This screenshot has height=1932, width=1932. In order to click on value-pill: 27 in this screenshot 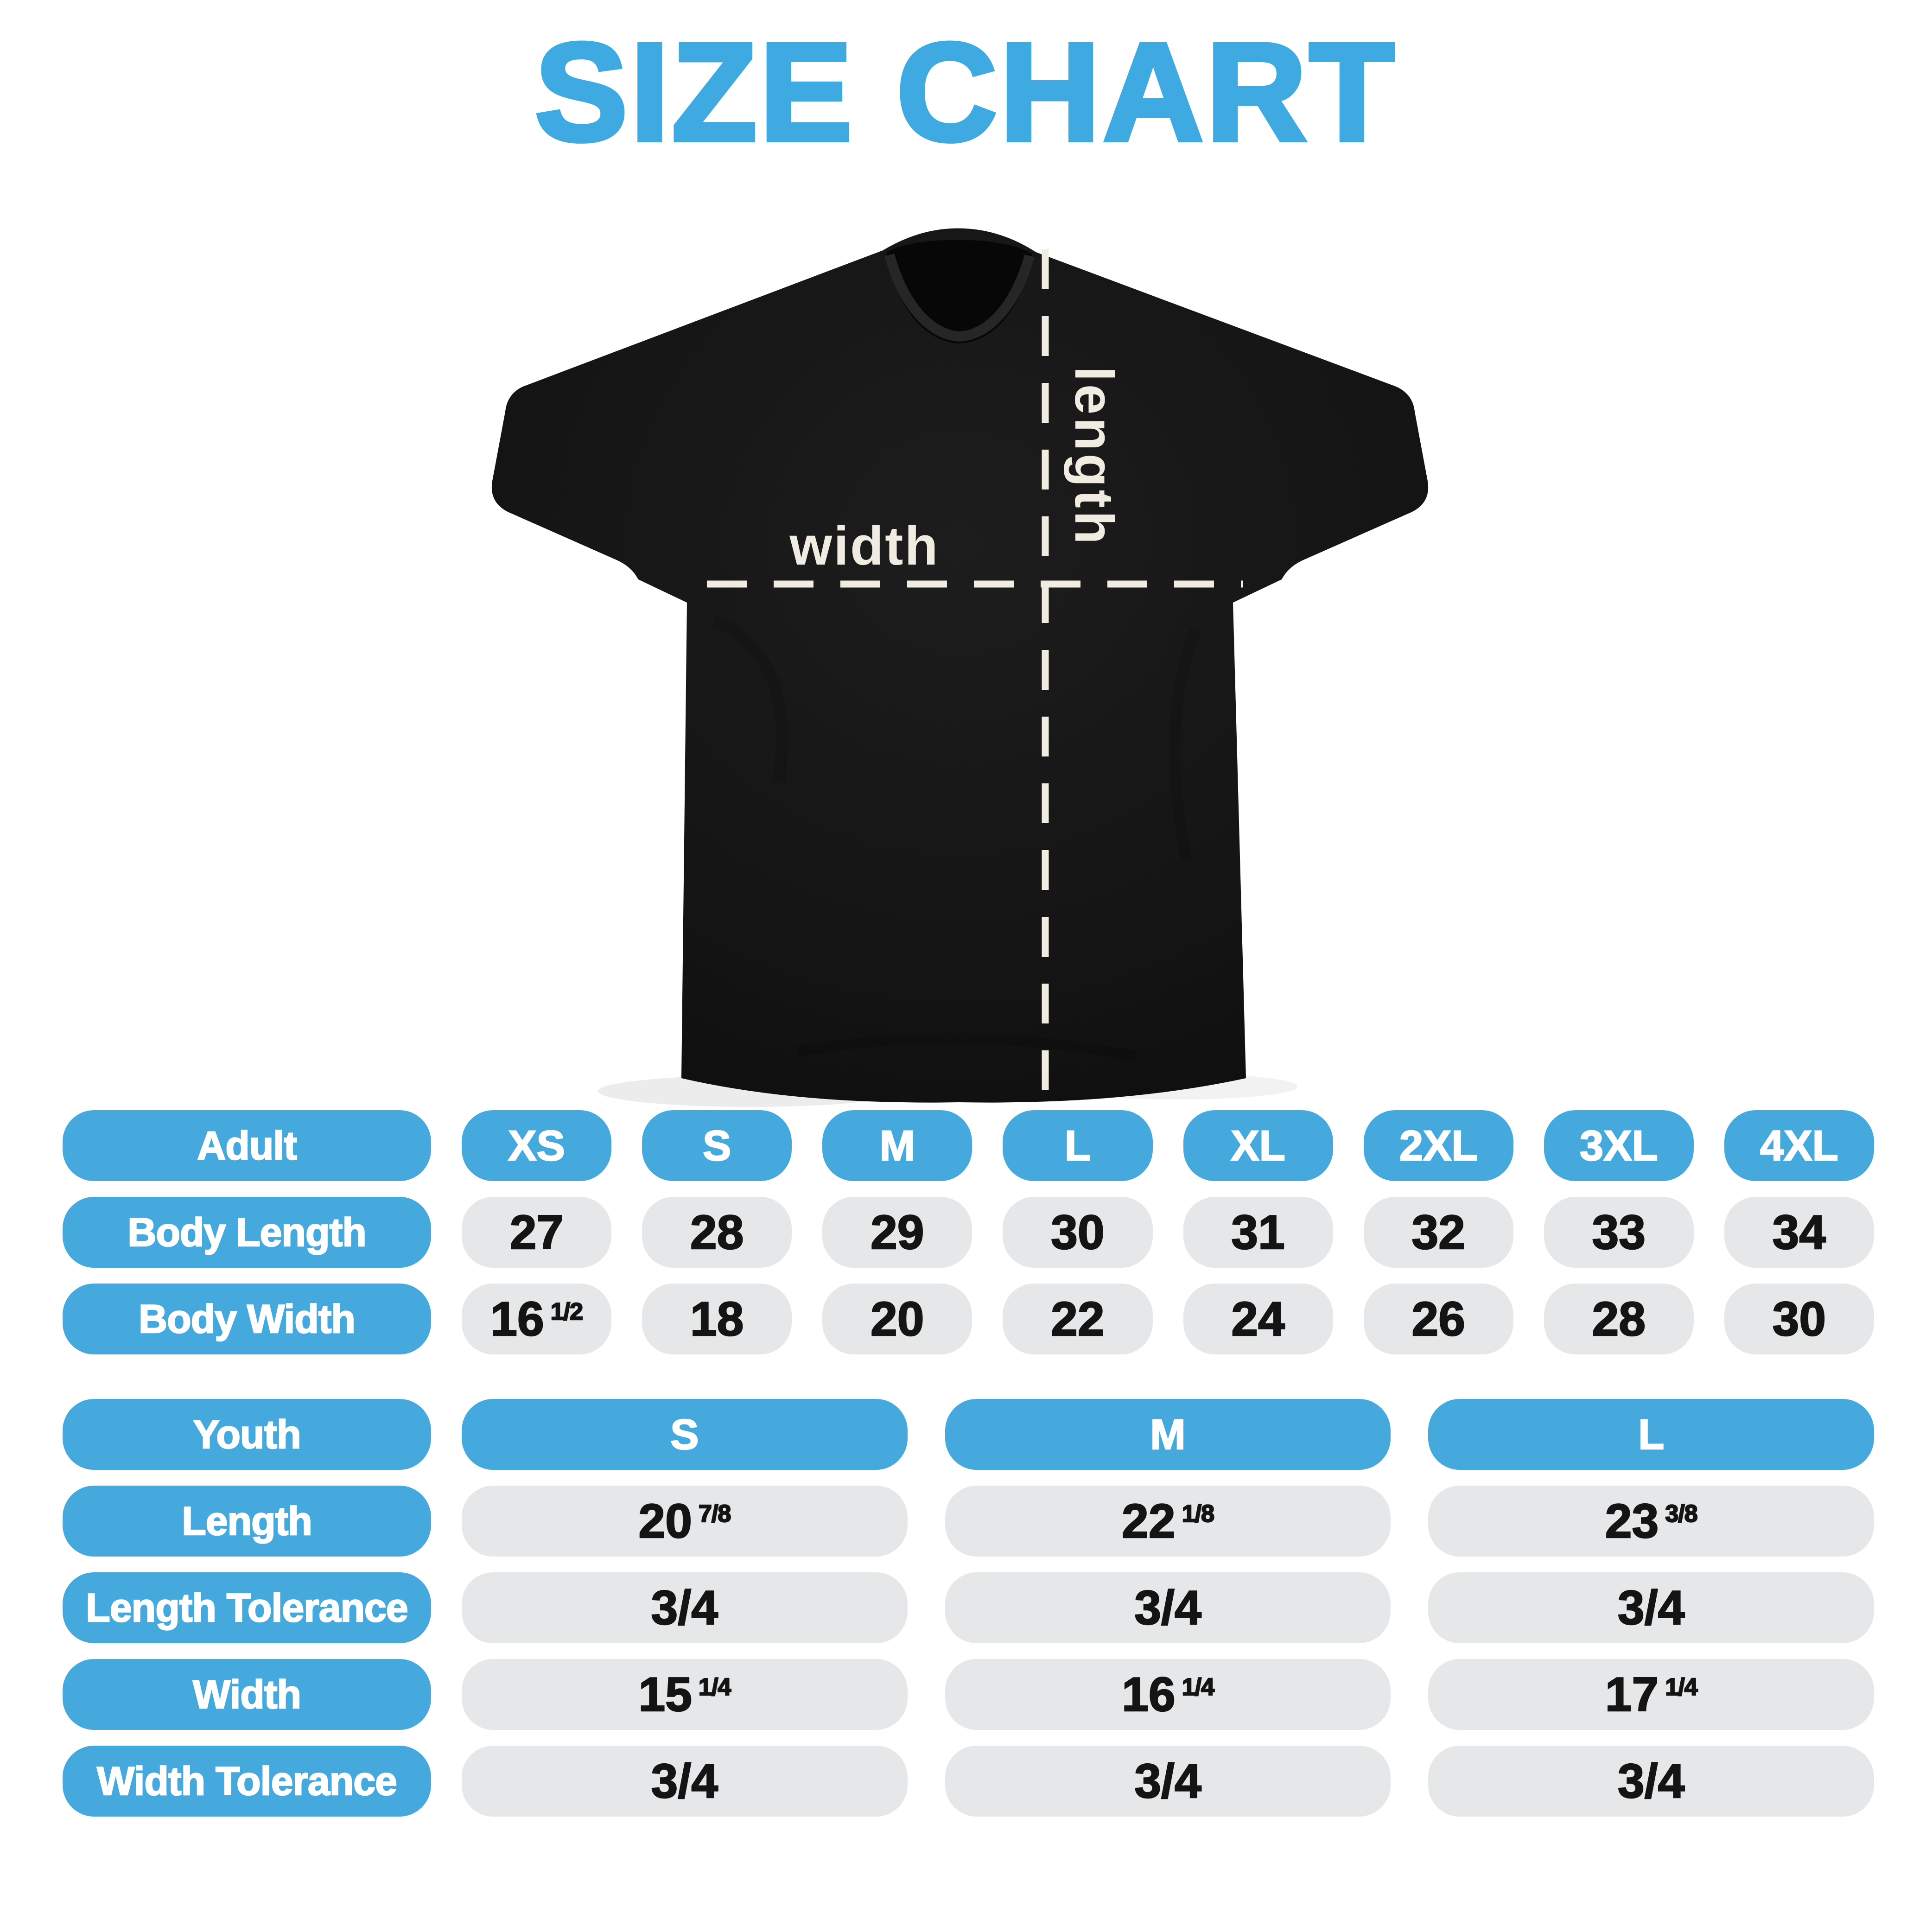, I will do `click(537, 1232)`.